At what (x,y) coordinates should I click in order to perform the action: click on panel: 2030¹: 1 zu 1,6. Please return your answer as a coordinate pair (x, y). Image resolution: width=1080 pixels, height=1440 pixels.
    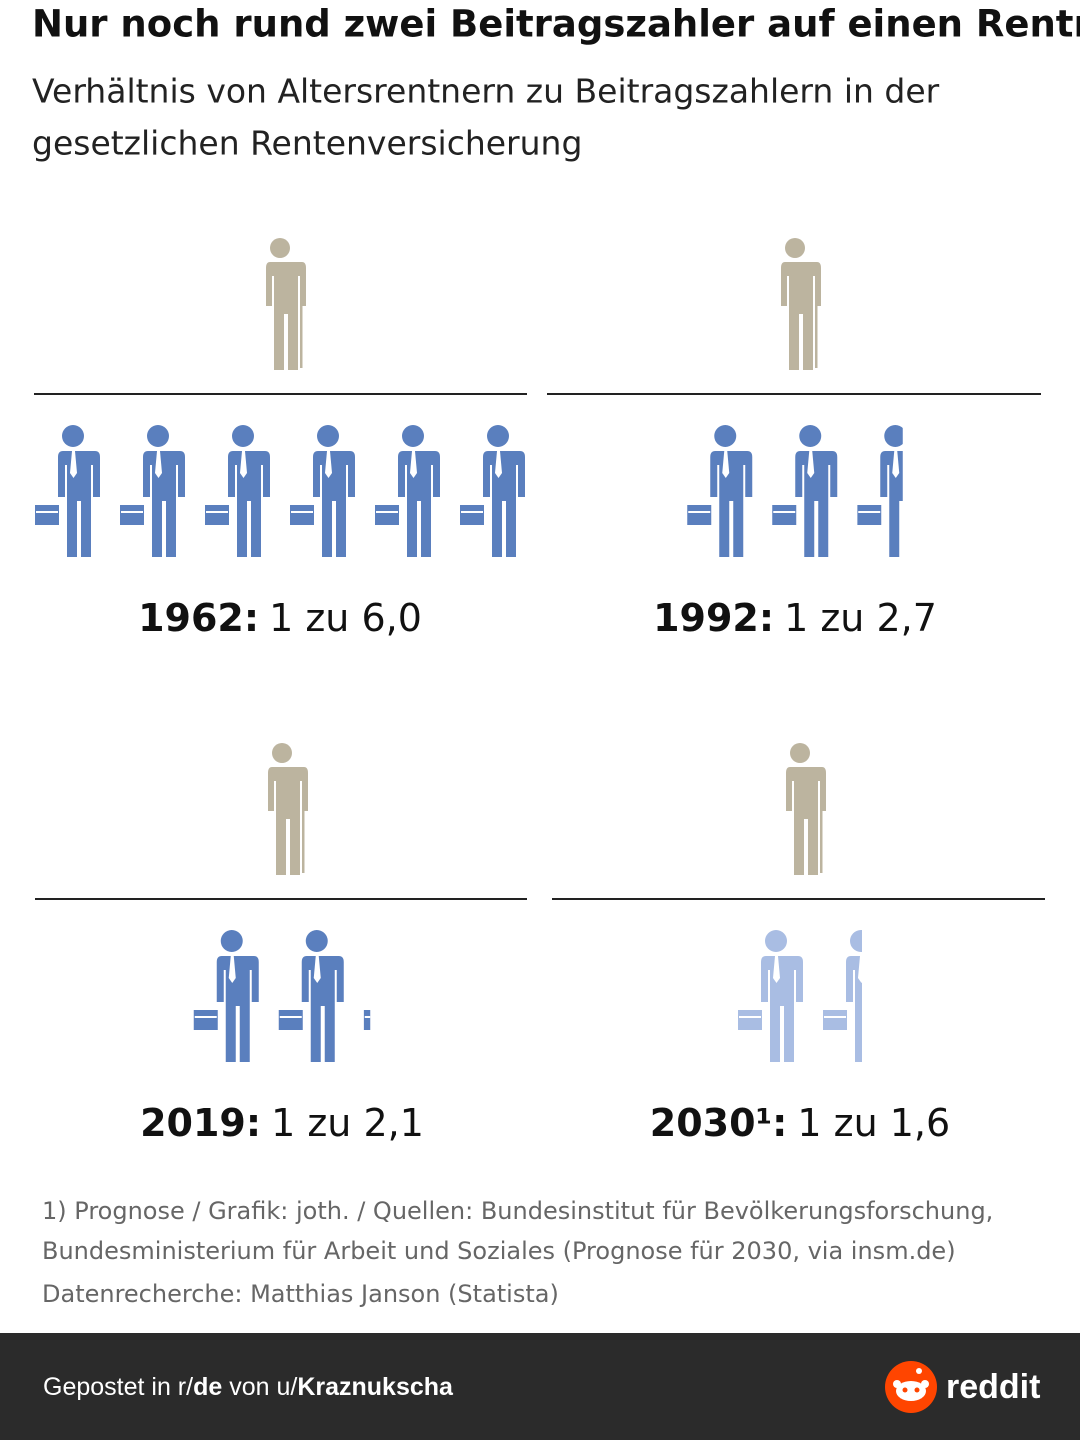
    Looking at the image, I should click on (798, 944).